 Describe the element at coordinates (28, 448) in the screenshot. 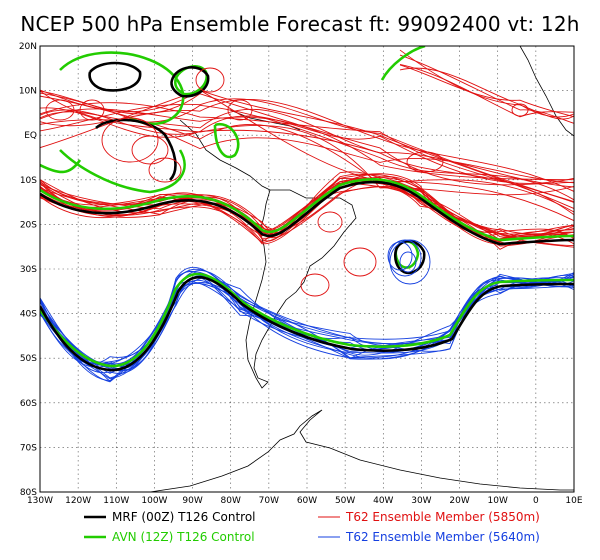

I see `lat-tick-label: 70S` at that location.